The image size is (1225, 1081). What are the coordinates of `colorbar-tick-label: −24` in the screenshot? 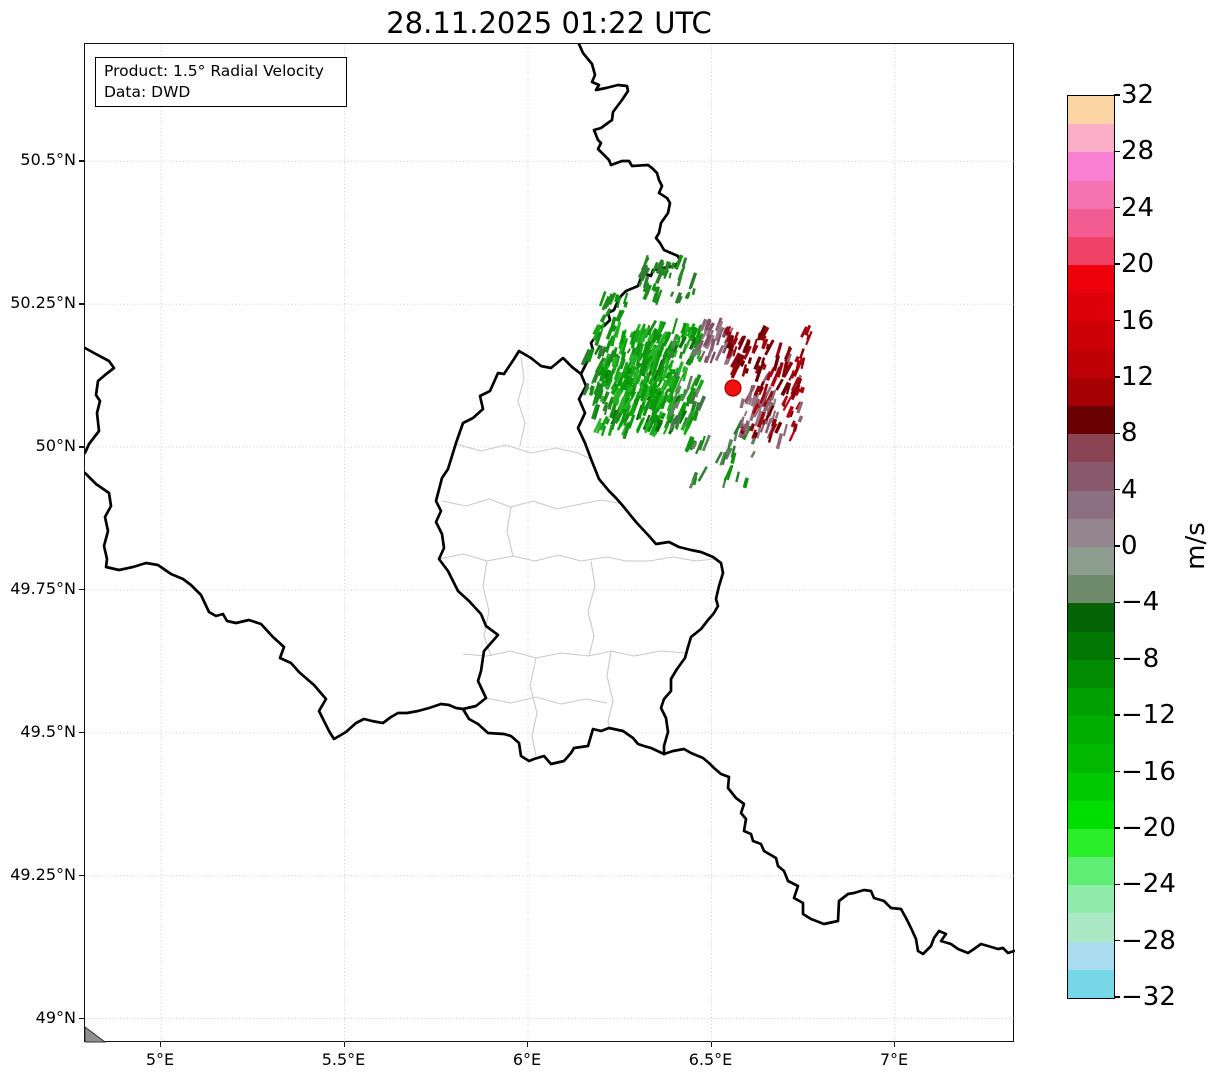 It's located at (1148, 884).